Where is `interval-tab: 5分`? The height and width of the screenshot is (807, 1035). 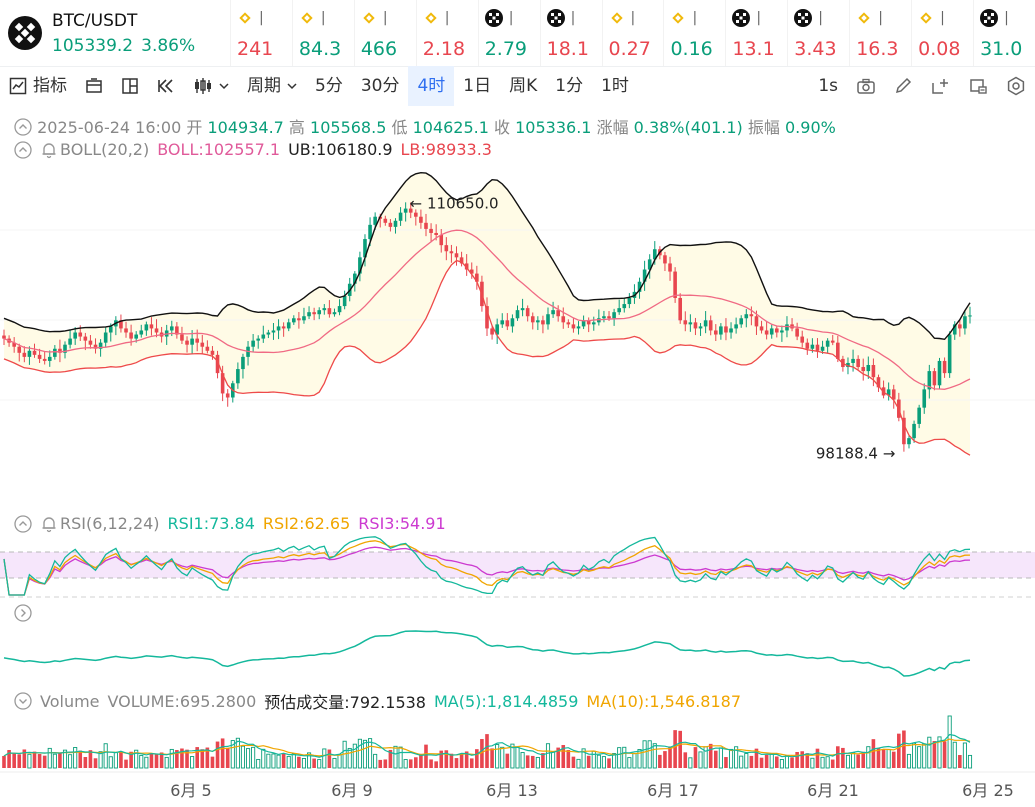
interval-tab: 5分 is located at coordinates (329, 86).